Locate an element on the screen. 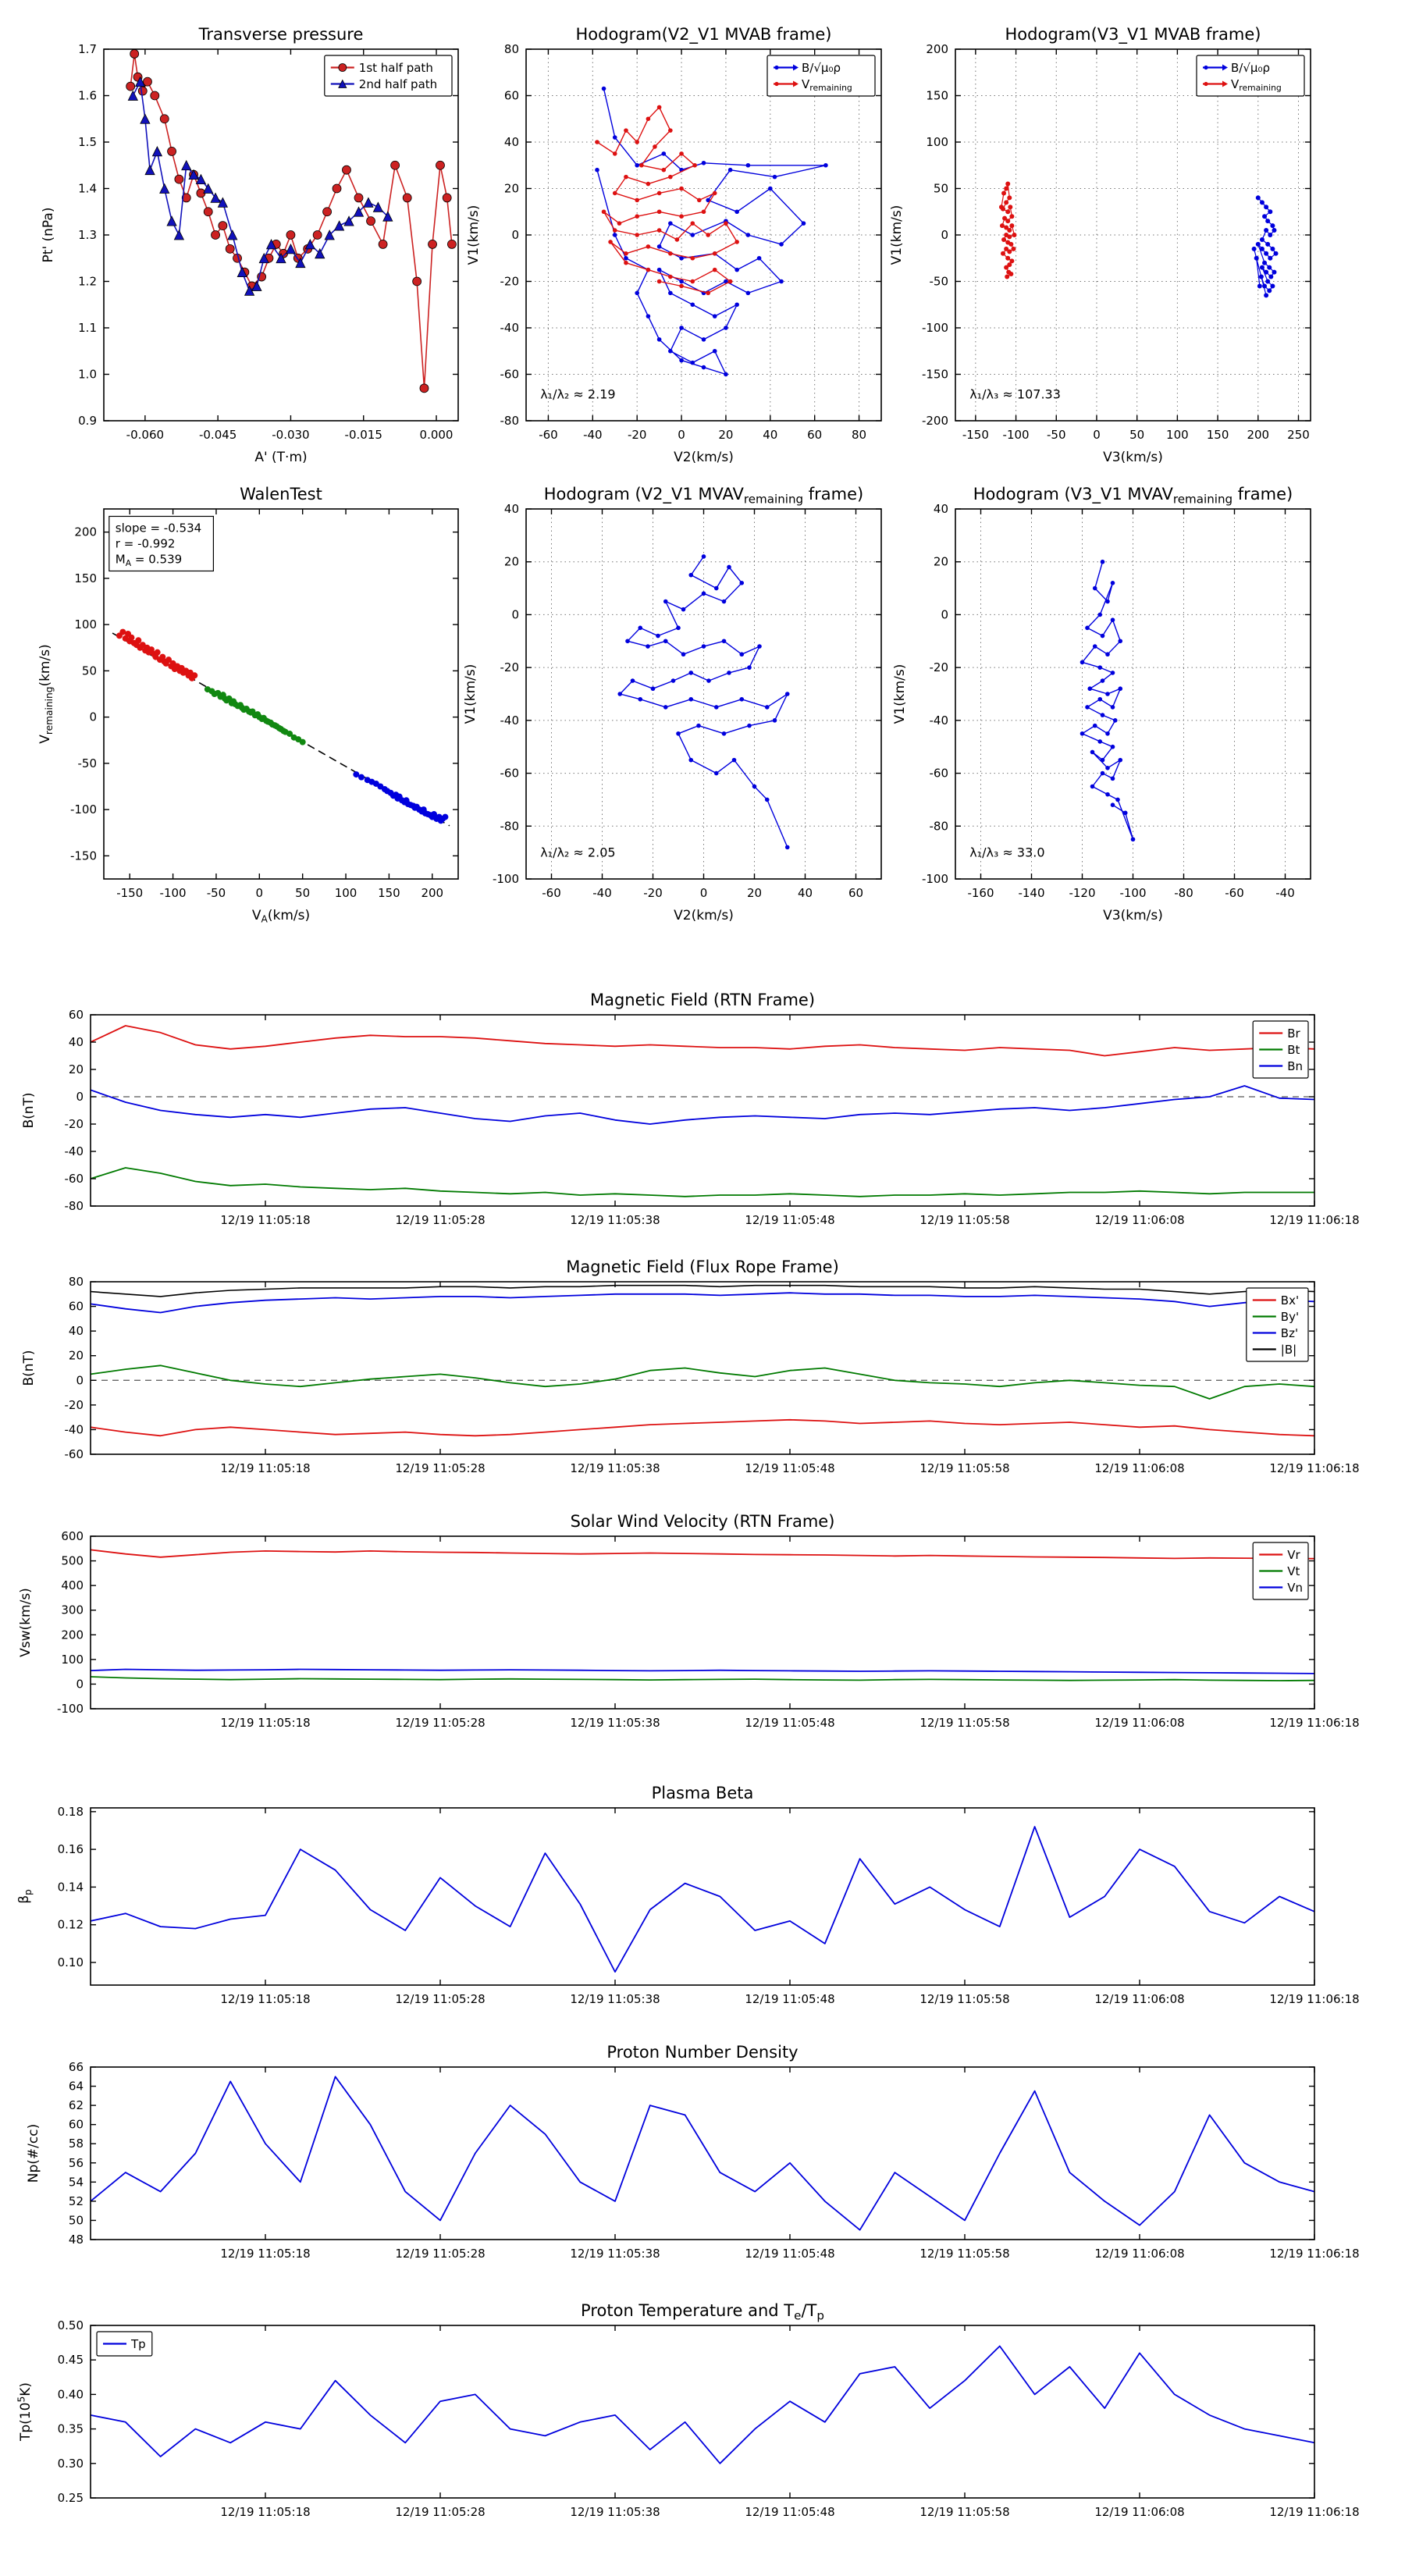 Image resolution: width=1405 pixels, height=2576 pixels. y-tick-label: 0.30 is located at coordinates (71, 2464).